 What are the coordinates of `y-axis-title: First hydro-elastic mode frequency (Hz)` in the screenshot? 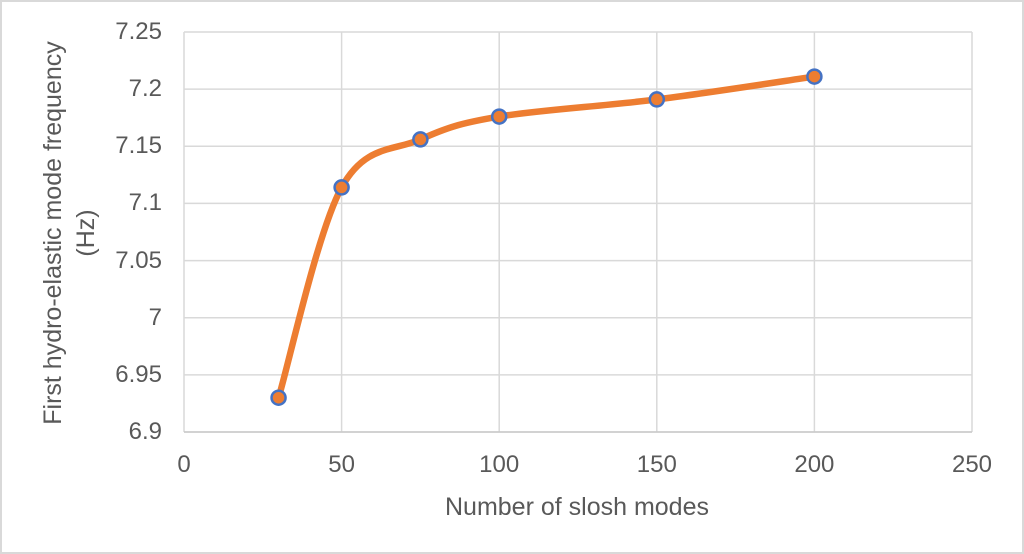 It's located at (70, 256).